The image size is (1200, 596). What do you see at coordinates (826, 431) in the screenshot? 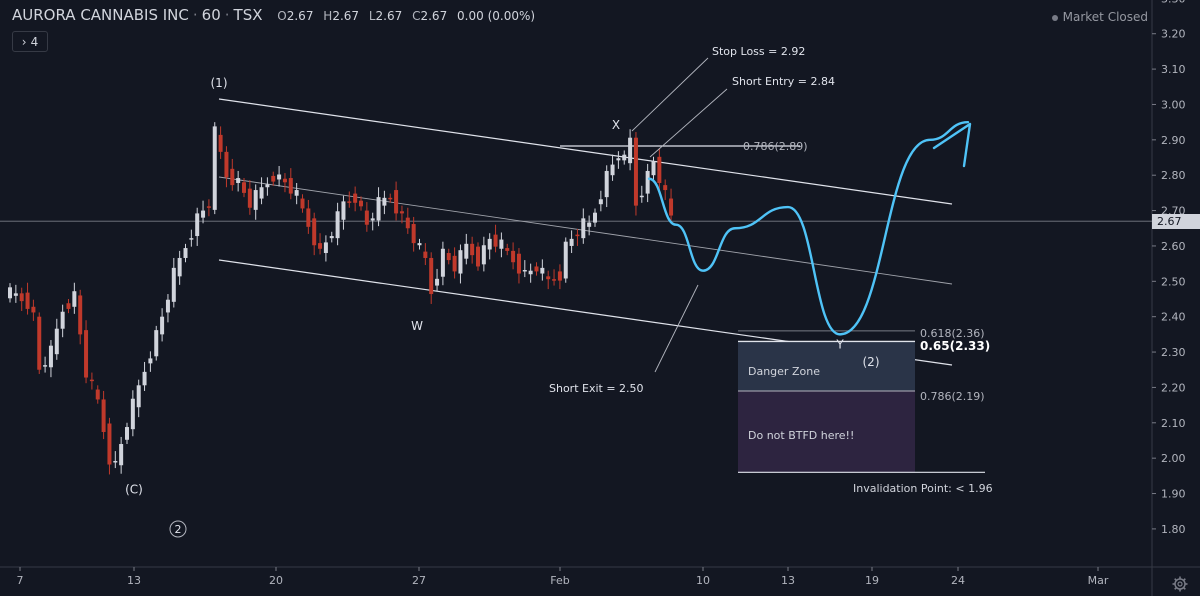
I see `no-btfd-zone-box` at bounding box center [826, 431].